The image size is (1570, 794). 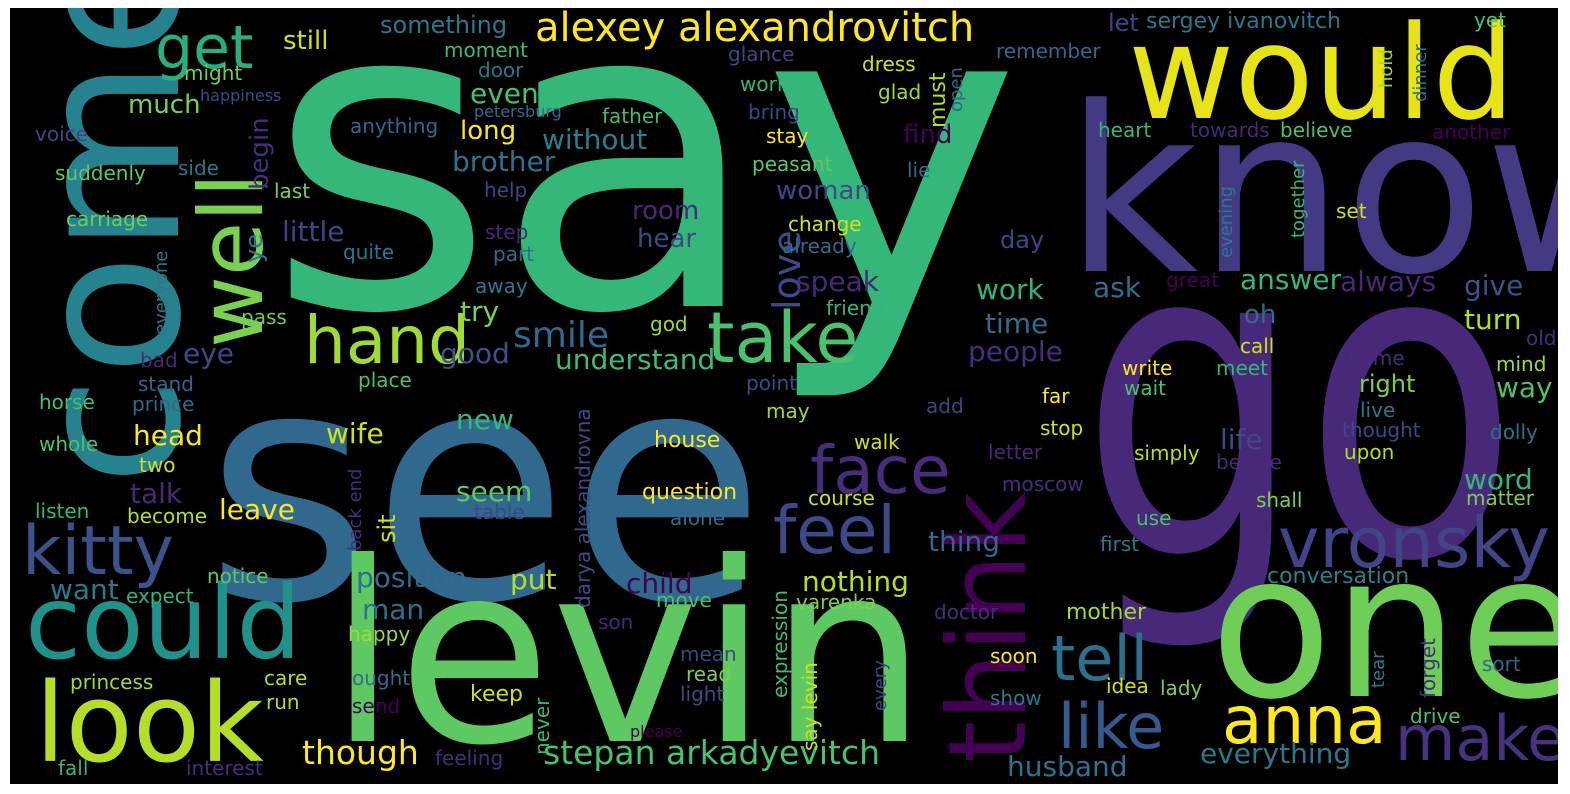 What do you see at coordinates (709, 674) in the screenshot?
I see `word-read: read` at bounding box center [709, 674].